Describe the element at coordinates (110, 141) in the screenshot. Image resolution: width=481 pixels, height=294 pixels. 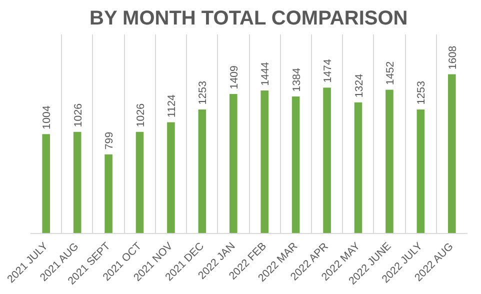
I see `data-label: 799` at that location.